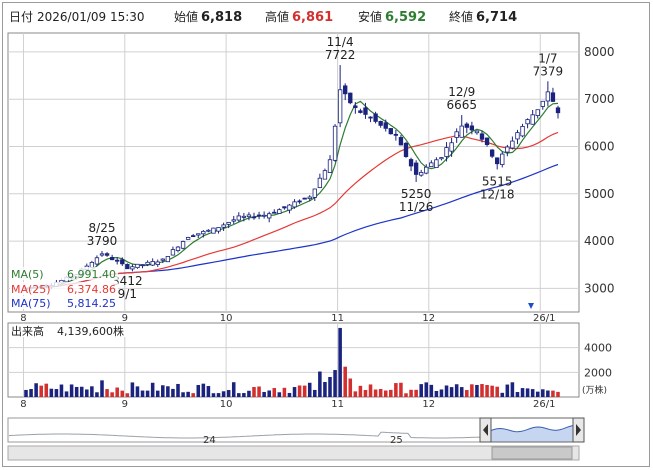  Describe the element at coordinates (578, 430) in the screenshot. I see `navigator-right-handle` at that location.